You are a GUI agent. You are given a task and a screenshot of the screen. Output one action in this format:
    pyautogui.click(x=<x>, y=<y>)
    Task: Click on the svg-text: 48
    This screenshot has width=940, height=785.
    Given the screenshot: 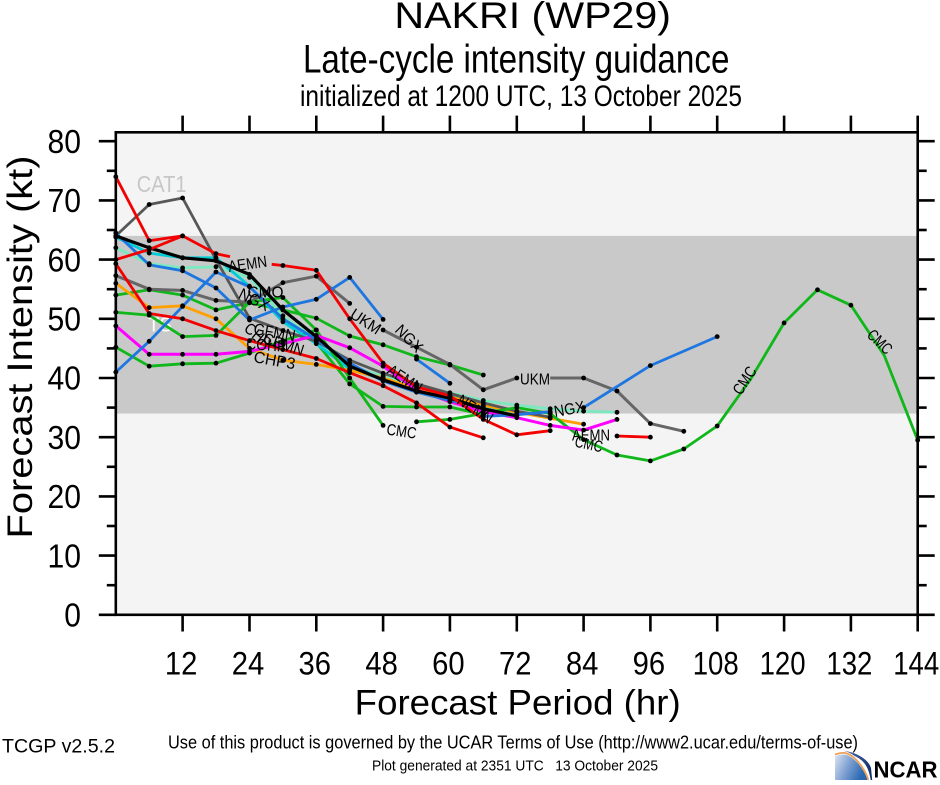 What is the action you would take?
    pyautogui.click(x=381, y=664)
    